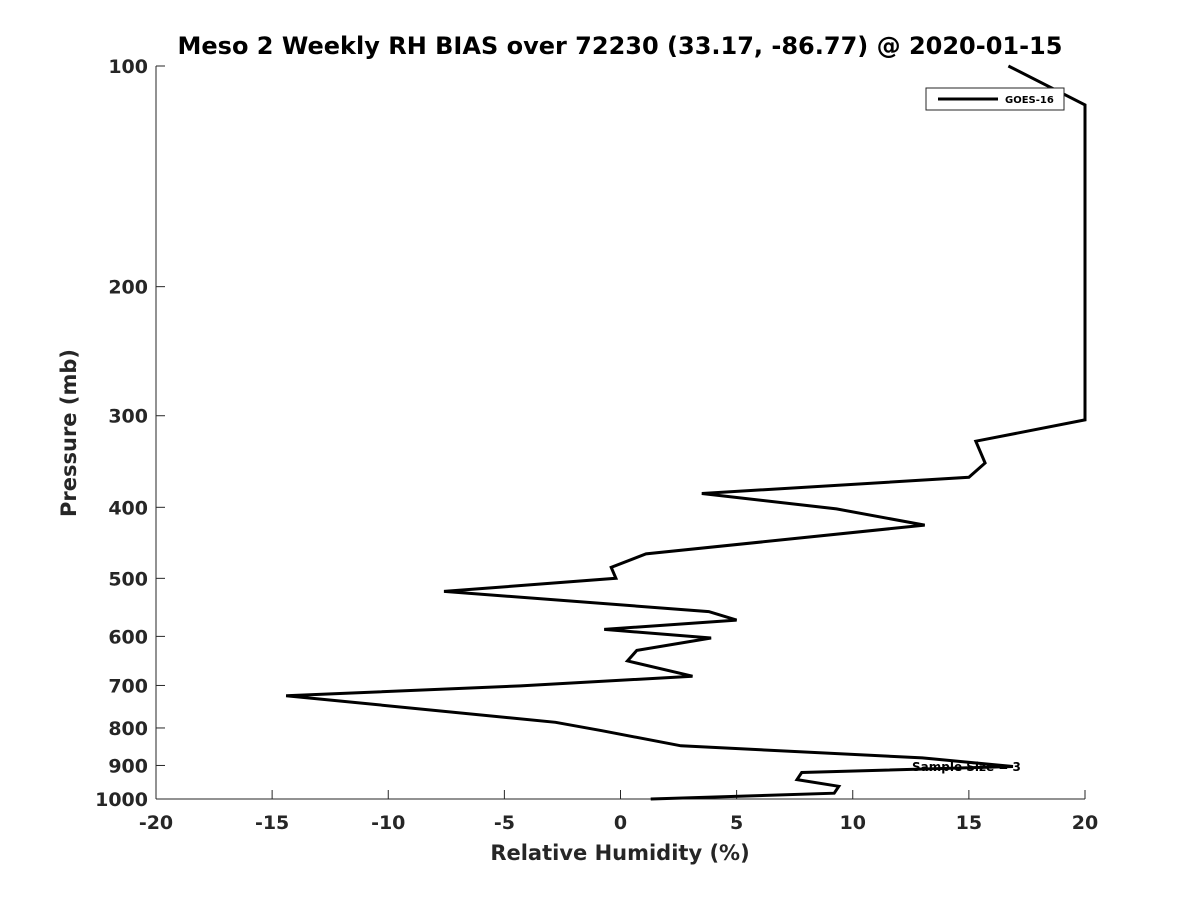 The width and height of the screenshot is (1200, 900). I want to click on x-tick-label: 10, so click(853, 823).